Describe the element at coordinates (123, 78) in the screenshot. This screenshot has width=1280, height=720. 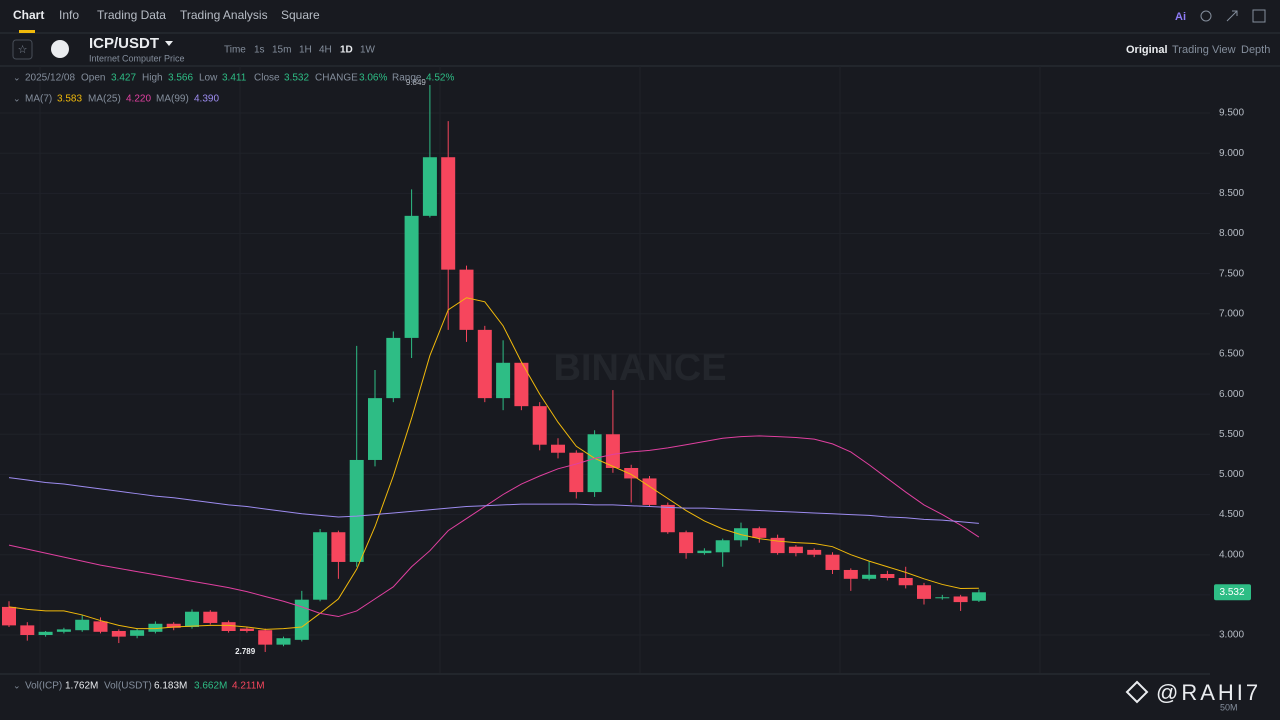
I see `ohlc-legend: 3.427` at that location.